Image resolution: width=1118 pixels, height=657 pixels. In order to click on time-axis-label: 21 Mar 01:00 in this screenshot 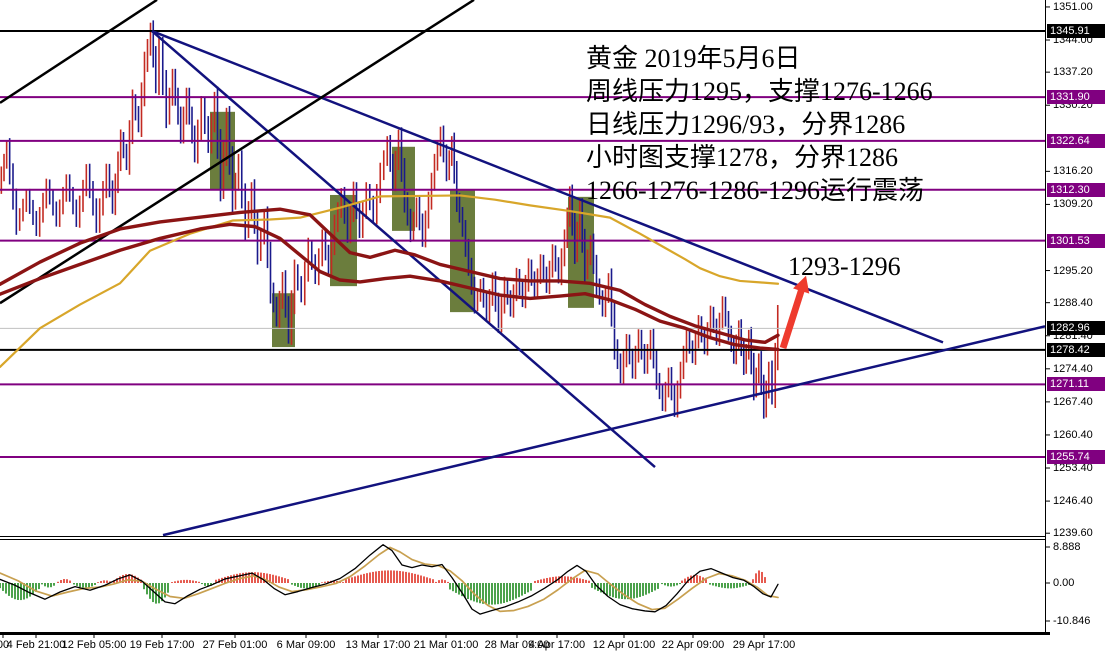, I will do `click(446, 645)`.